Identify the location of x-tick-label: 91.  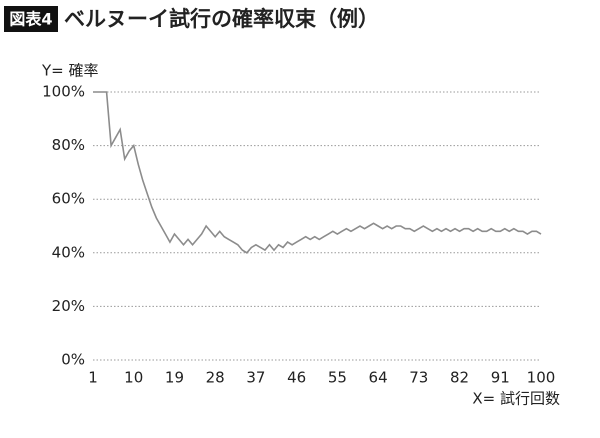
(500, 378).